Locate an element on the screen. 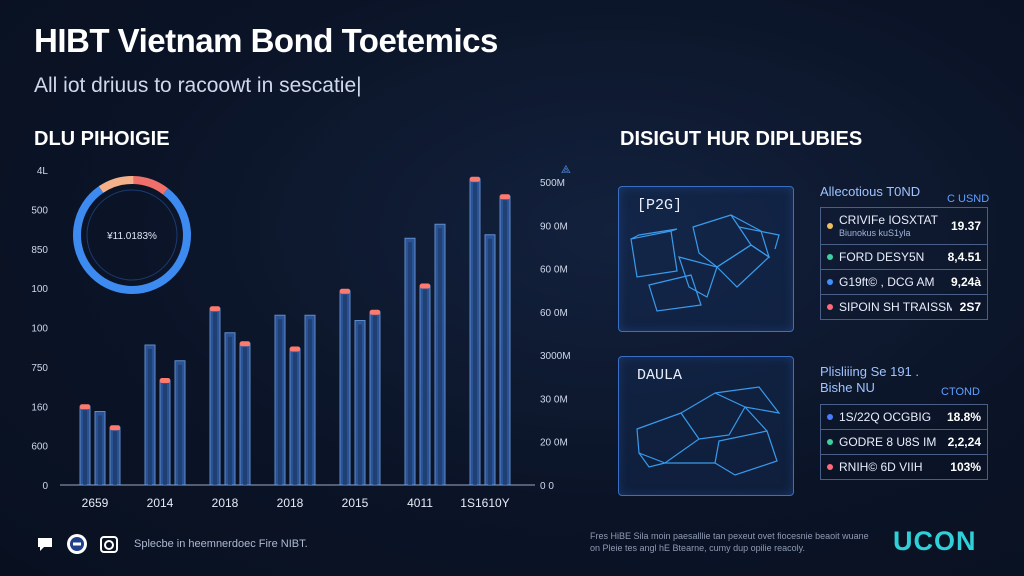 The height and width of the screenshot is (576, 1024). table-bottom-title: Plisliiing Se 191 . is located at coordinates (869, 371).